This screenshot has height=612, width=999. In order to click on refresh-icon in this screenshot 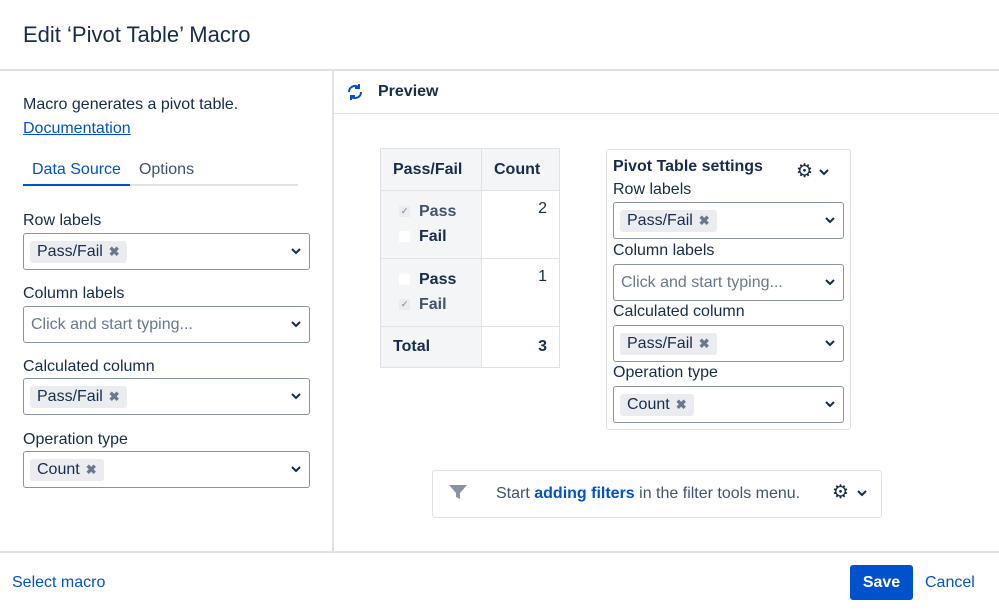, I will do `click(355, 92)`.